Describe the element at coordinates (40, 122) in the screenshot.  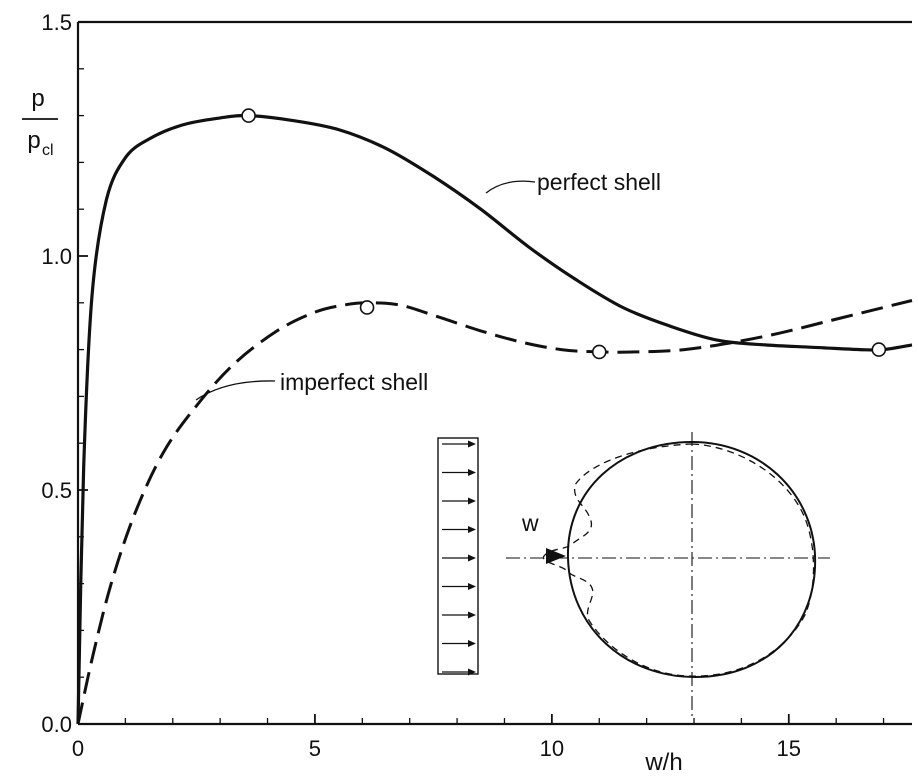
I see `y-axis-title: p p cl` at that location.